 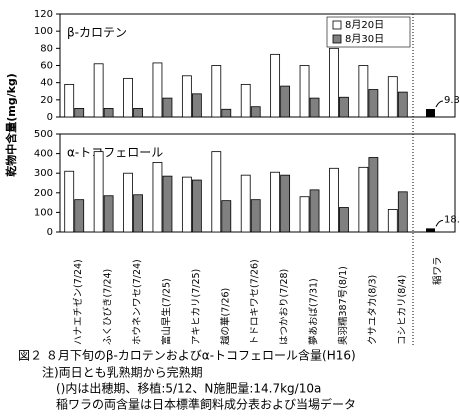 What do you see at coordinates (78, 302) in the screenshot?
I see `x-tick-label: ハナエチゼン(7/24)` at bounding box center [78, 302].